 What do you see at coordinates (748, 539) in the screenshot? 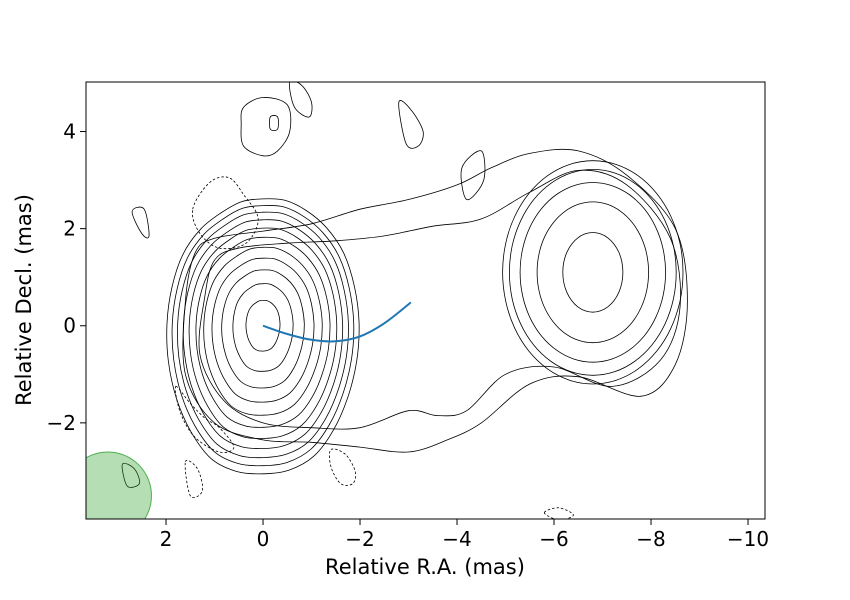
I see `x-tick-label: −10` at bounding box center [748, 539].